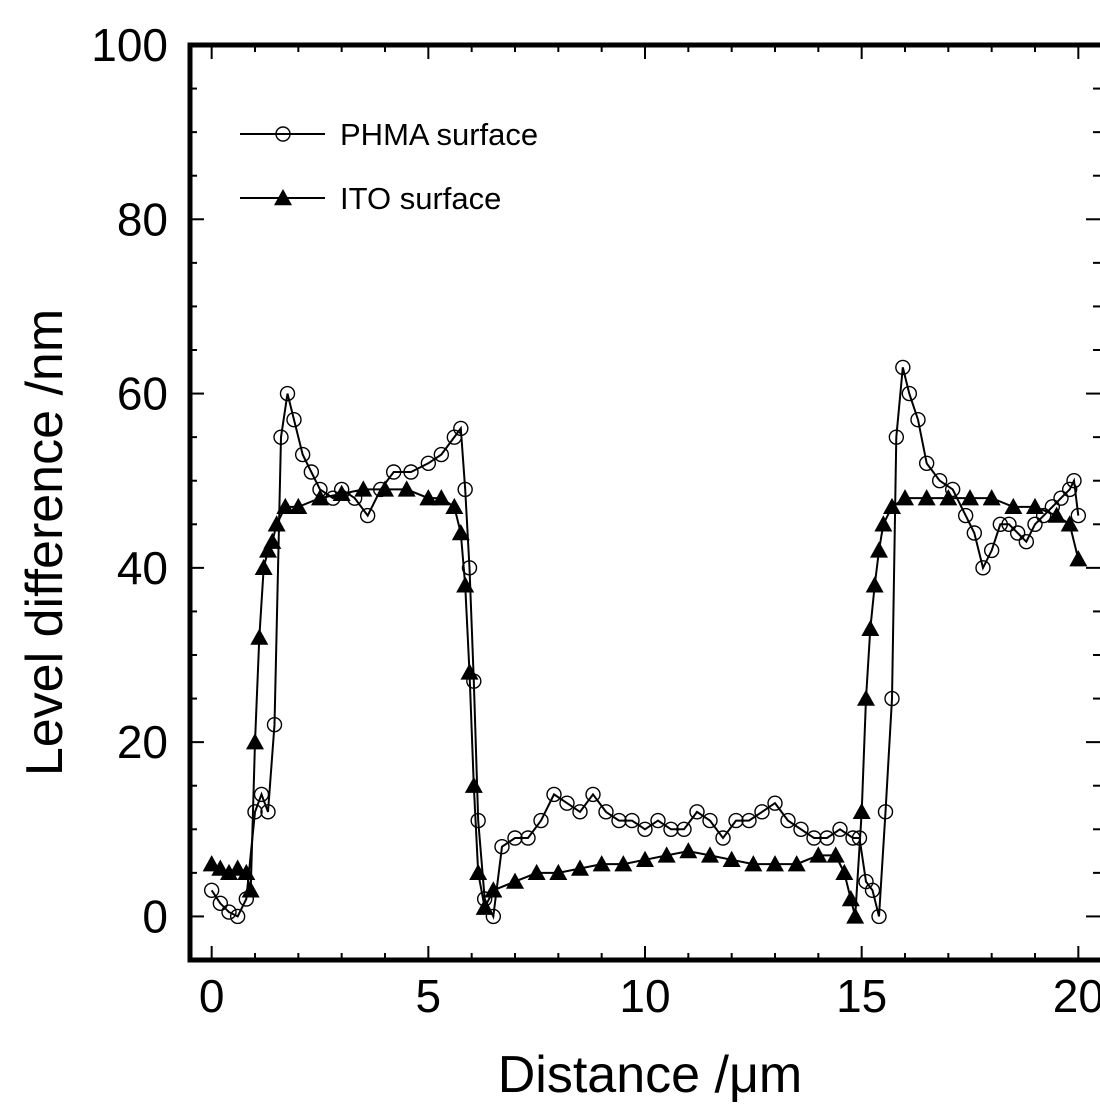 The width and height of the screenshot is (1100, 1106). What do you see at coordinates (142, 742) in the screenshot?
I see `y-tick-label: 20` at bounding box center [142, 742].